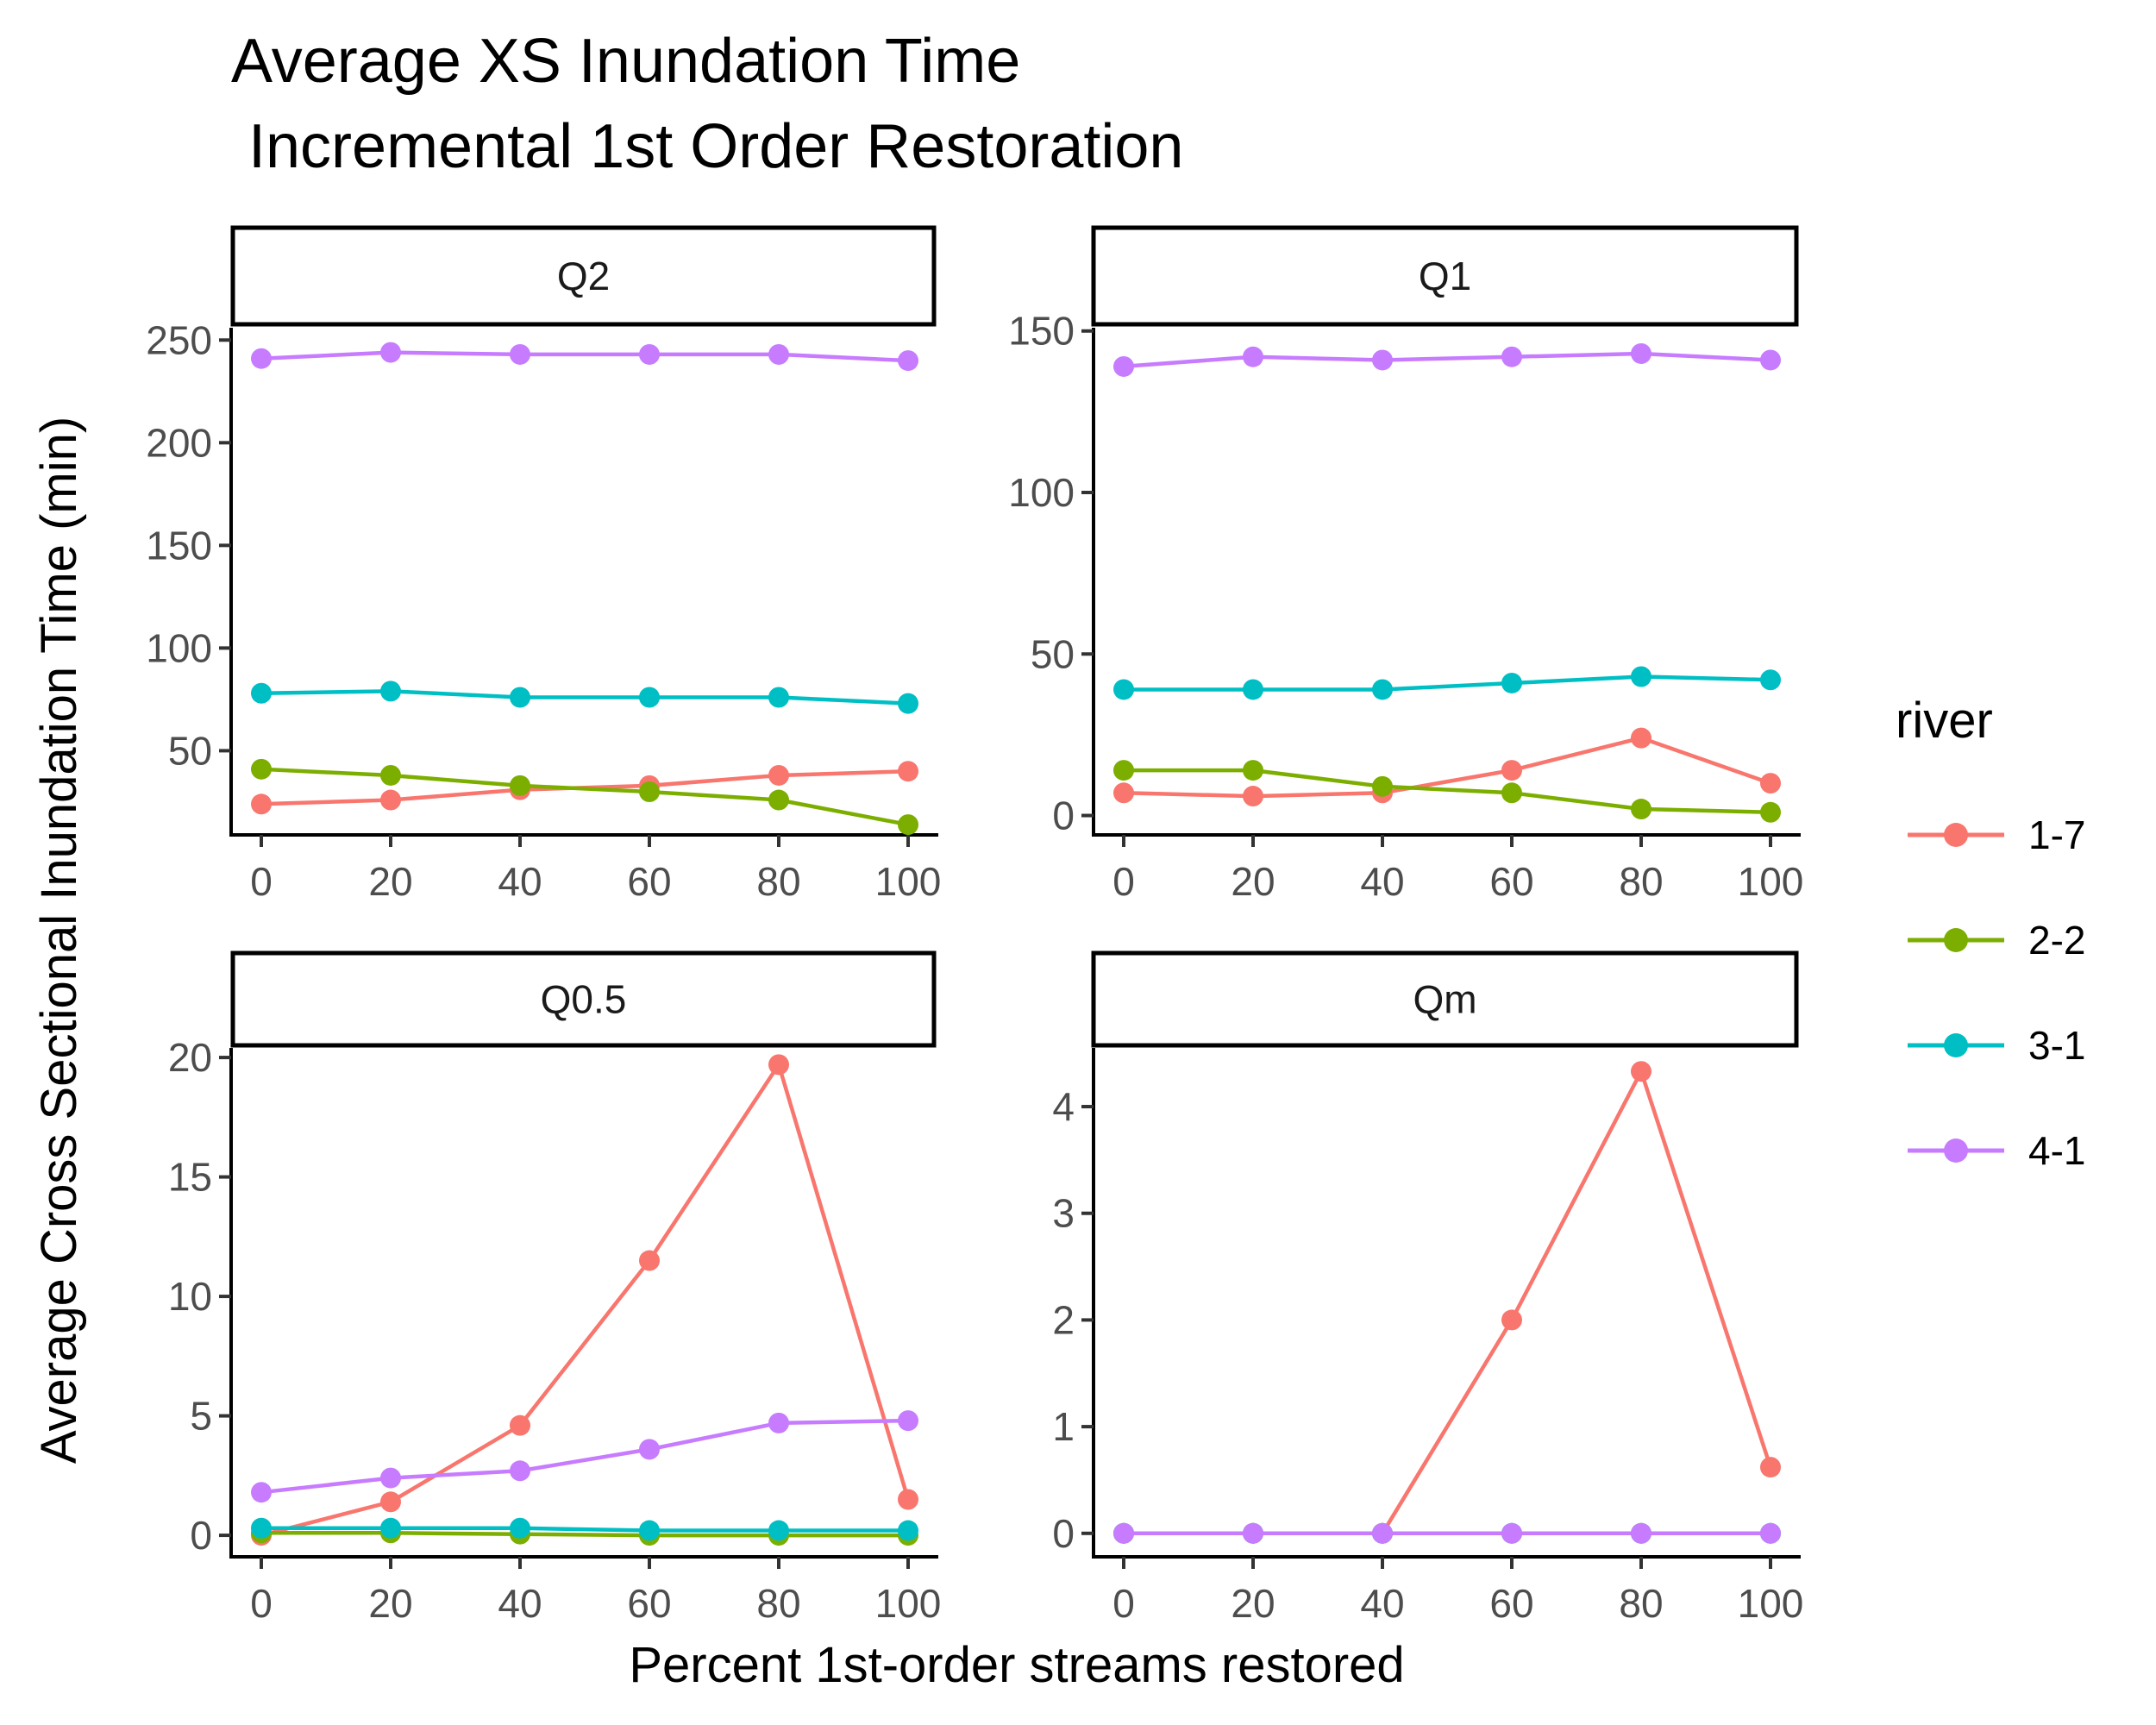  I want to click on y-tick-label: 100, so click(1041, 493).